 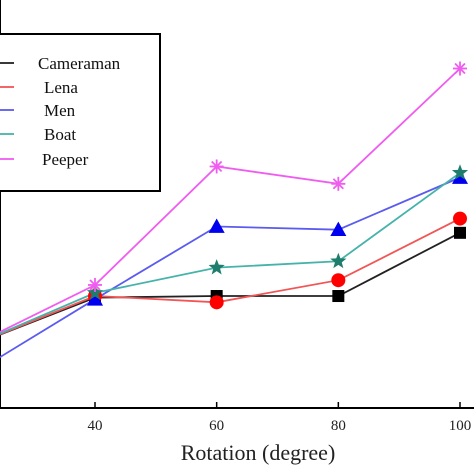 I want to click on x-axis-label: Rotation (degree), so click(x=258, y=452).